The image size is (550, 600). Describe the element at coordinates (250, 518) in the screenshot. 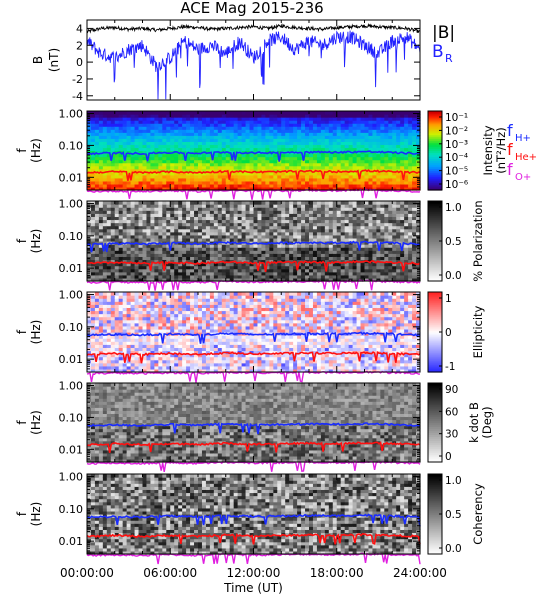

I see `coherency-panel: 1.00 0.10 0.01 f (Hz) 1.0 0.5 0.0 Coherency` at that location.